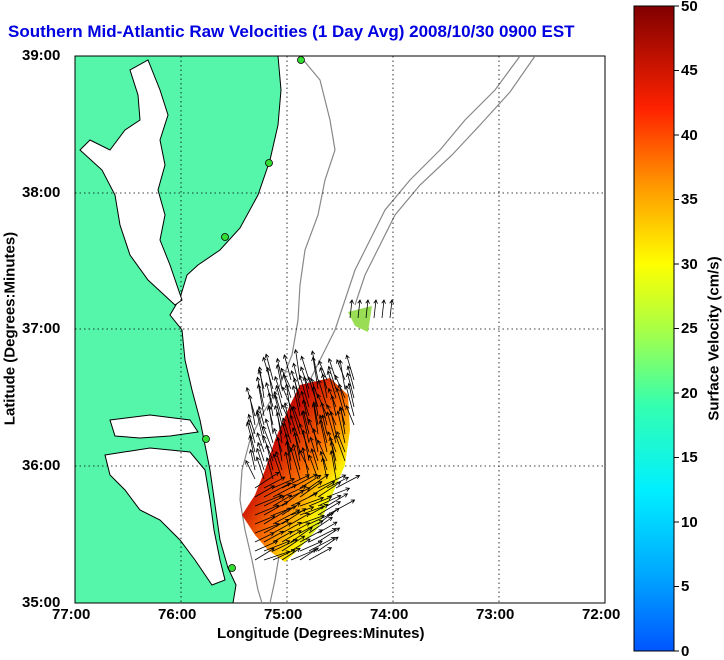 This screenshot has height=660, width=724. Describe the element at coordinates (41, 192) in the screenshot. I see `y-tick-label: 38:00` at that location.